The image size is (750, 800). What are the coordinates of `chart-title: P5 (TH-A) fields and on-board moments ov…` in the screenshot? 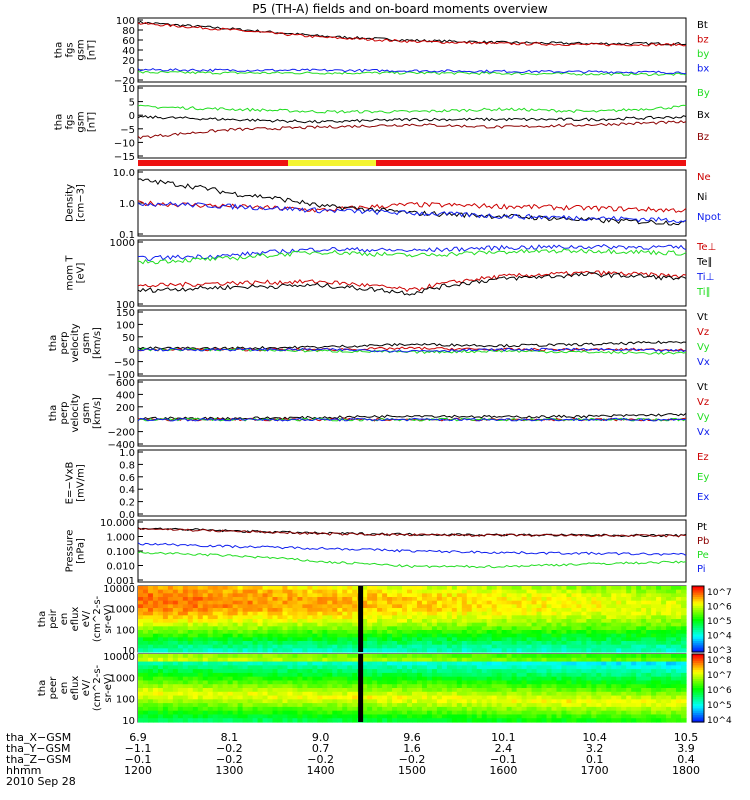 It's located at (400, 9).